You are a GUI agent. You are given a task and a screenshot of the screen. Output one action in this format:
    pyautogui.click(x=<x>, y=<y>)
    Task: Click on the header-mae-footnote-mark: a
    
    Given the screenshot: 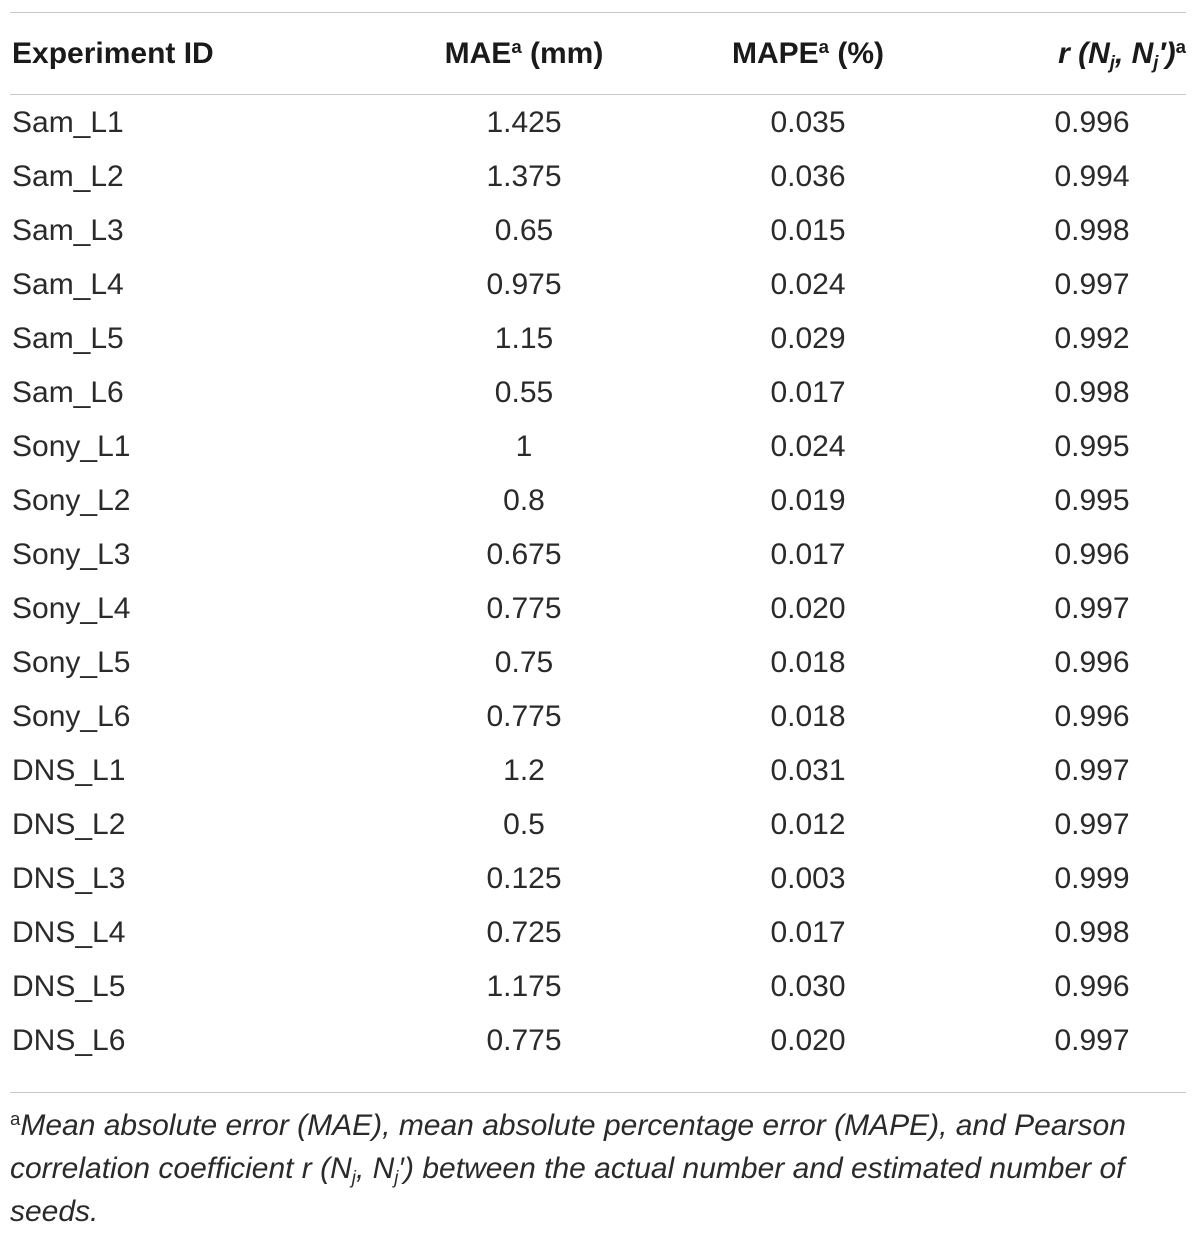 What is the action you would take?
    pyautogui.click(x=516, y=46)
    